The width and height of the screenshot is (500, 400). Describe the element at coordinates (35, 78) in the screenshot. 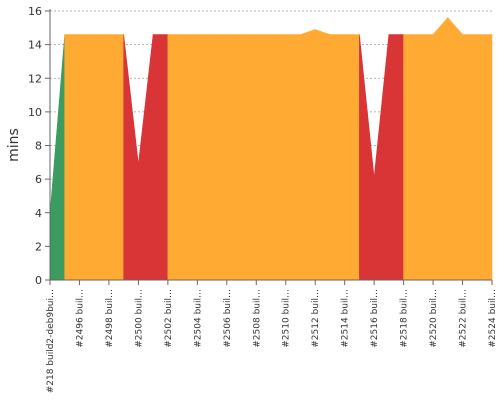

I see `y-tick-label: 12` at that location.